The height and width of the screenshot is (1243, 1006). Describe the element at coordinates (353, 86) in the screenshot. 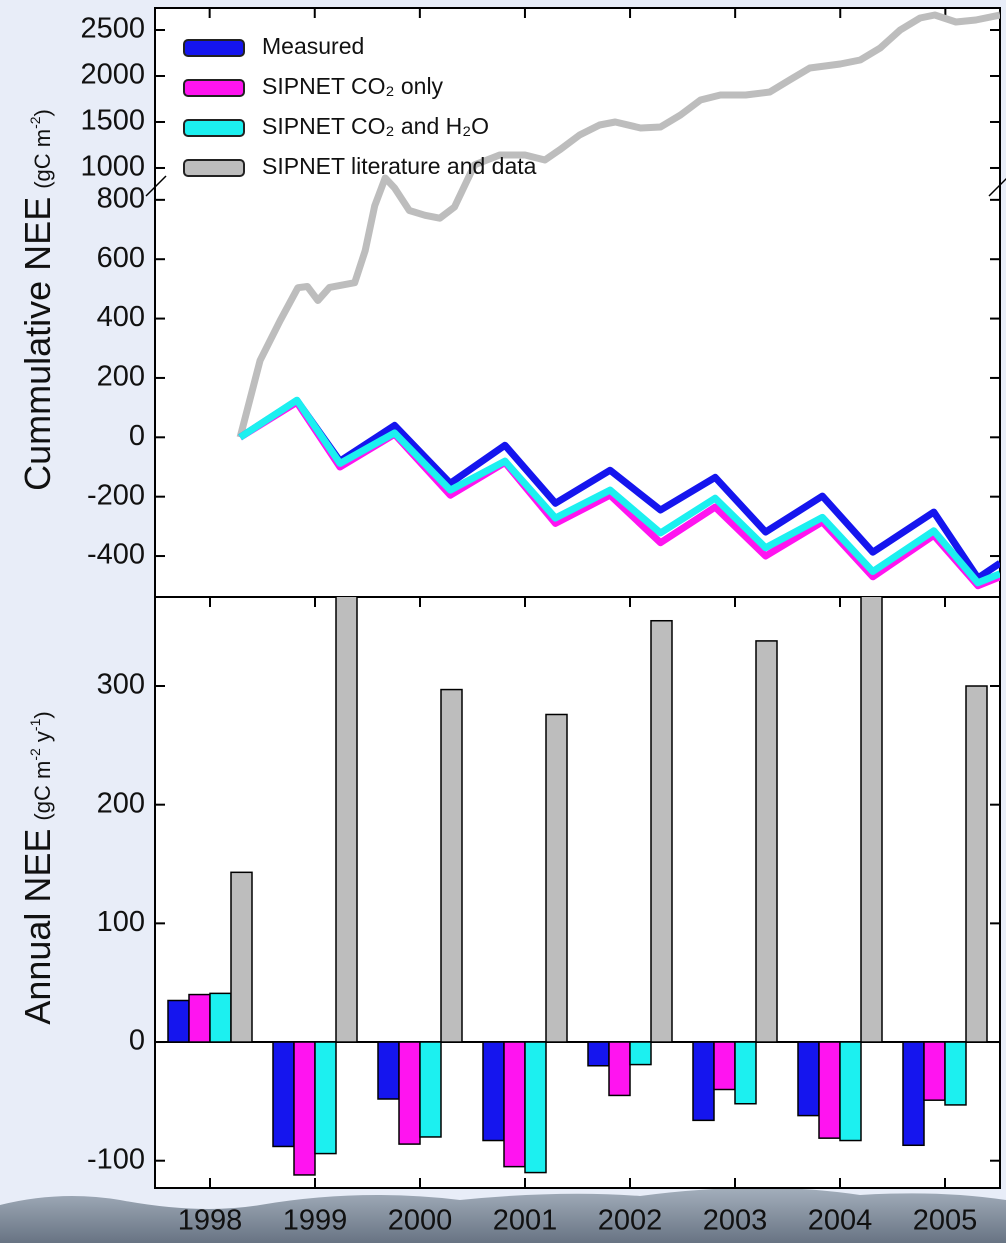

I see `legend-label: SIPNET CO₂ only` at that location.